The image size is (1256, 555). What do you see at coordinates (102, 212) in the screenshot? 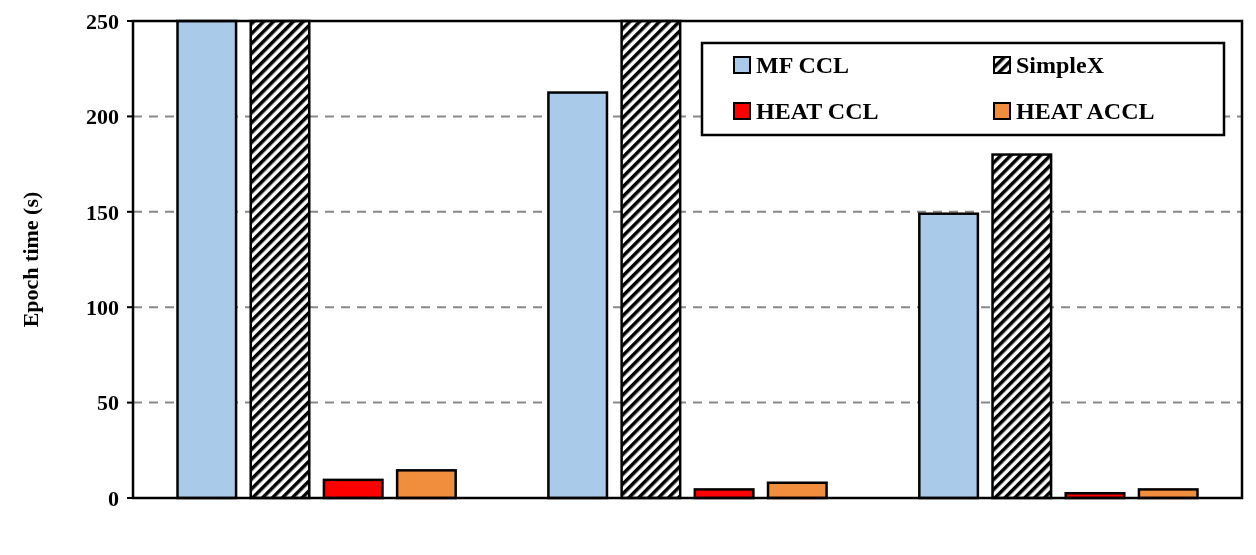
I see `y-tick-label: 150` at bounding box center [102, 212].